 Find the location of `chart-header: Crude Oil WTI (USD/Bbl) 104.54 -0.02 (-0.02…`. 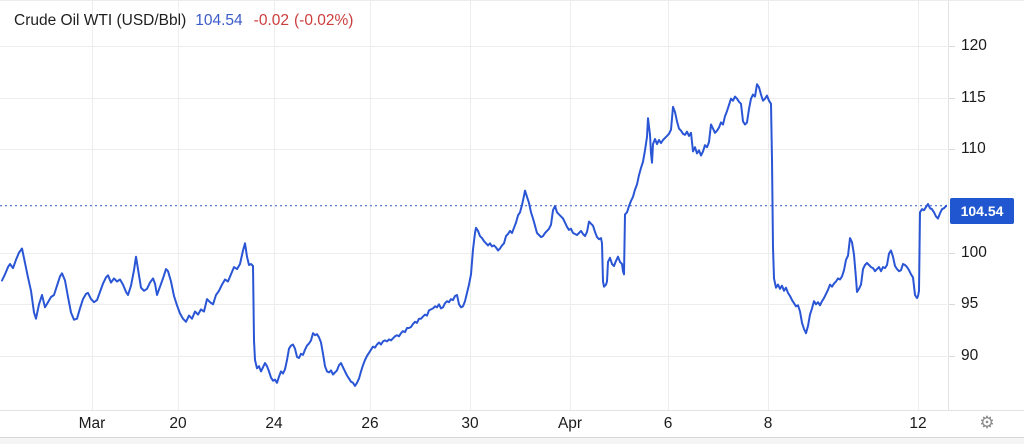

chart-header: Crude Oil WTI (USD/Bbl) 104.54 -0.02 (-0.02… is located at coordinates (183, 22).